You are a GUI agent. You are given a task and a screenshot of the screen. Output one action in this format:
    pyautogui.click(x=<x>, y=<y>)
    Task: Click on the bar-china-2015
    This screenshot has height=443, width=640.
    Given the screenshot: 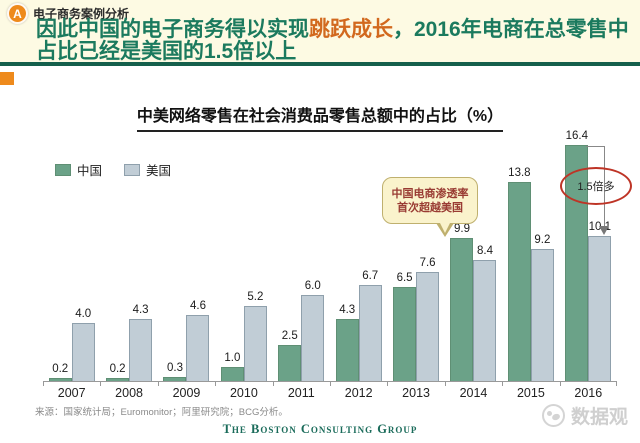 What is the action you would take?
    pyautogui.click(x=519, y=281)
    